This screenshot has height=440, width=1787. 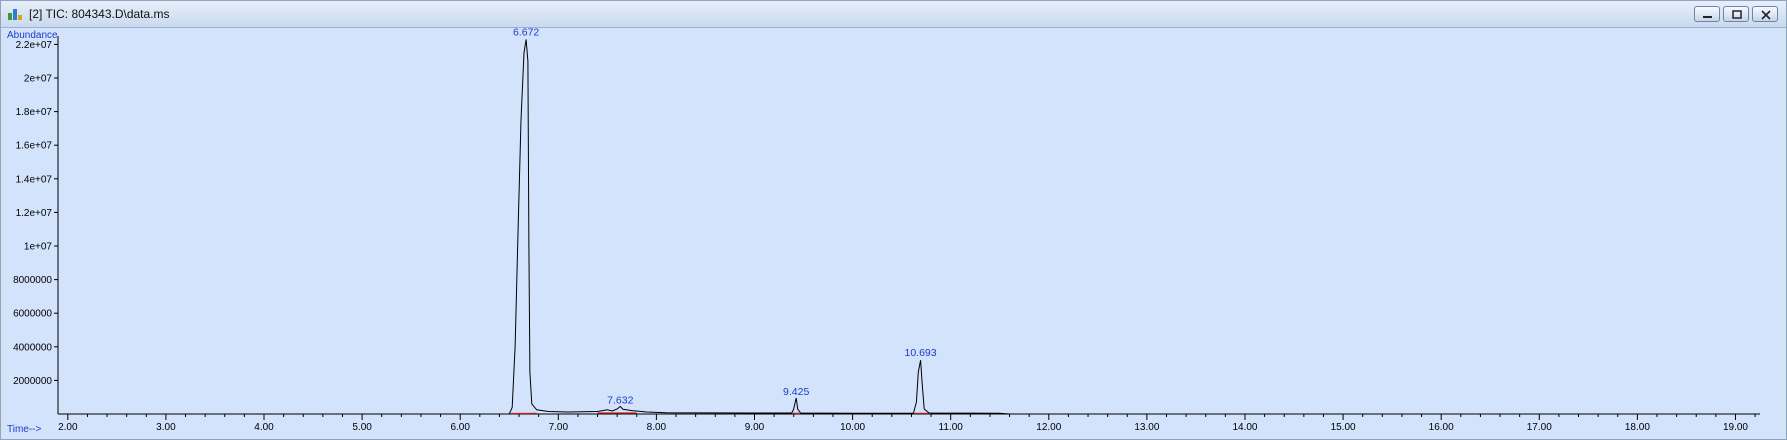 I want to click on peak-label: 10.693, so click(x=921, y=353).